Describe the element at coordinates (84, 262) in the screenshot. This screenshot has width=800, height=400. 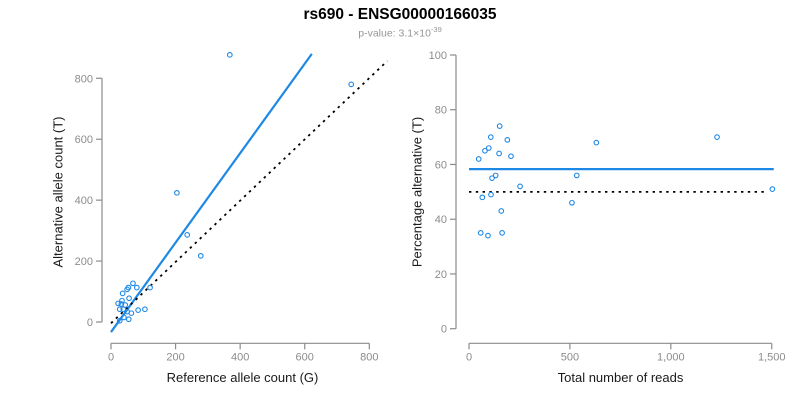
I see `y-tick-label: 200` at that location.